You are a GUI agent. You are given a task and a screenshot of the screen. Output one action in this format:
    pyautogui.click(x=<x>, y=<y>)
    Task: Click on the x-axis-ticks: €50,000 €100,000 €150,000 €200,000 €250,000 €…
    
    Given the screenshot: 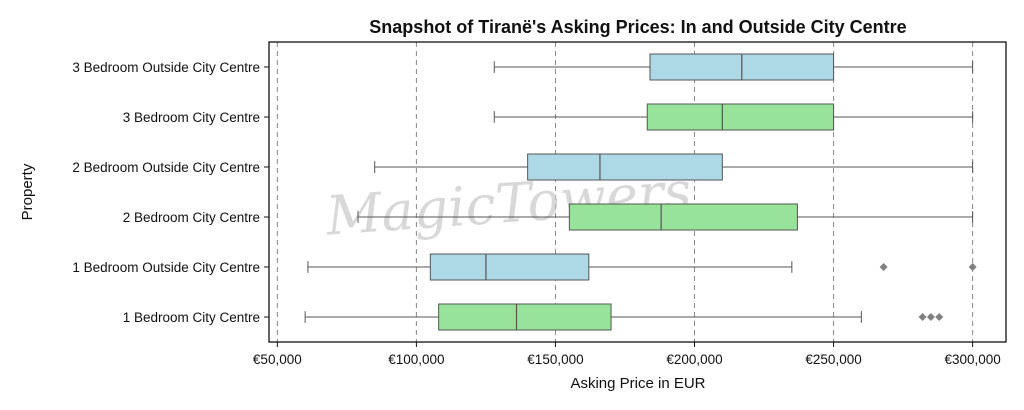 What is the action you would take?
    pyautogui.click(x=627, y=354)
    